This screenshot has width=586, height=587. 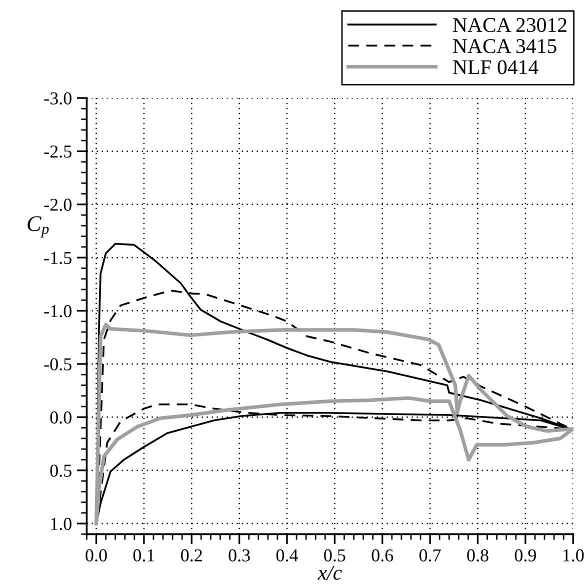 What do you see at coordinates (61, 417) in the screenshot?
I see `y-tick-label: 0.0` at bounding box center [61, 417].